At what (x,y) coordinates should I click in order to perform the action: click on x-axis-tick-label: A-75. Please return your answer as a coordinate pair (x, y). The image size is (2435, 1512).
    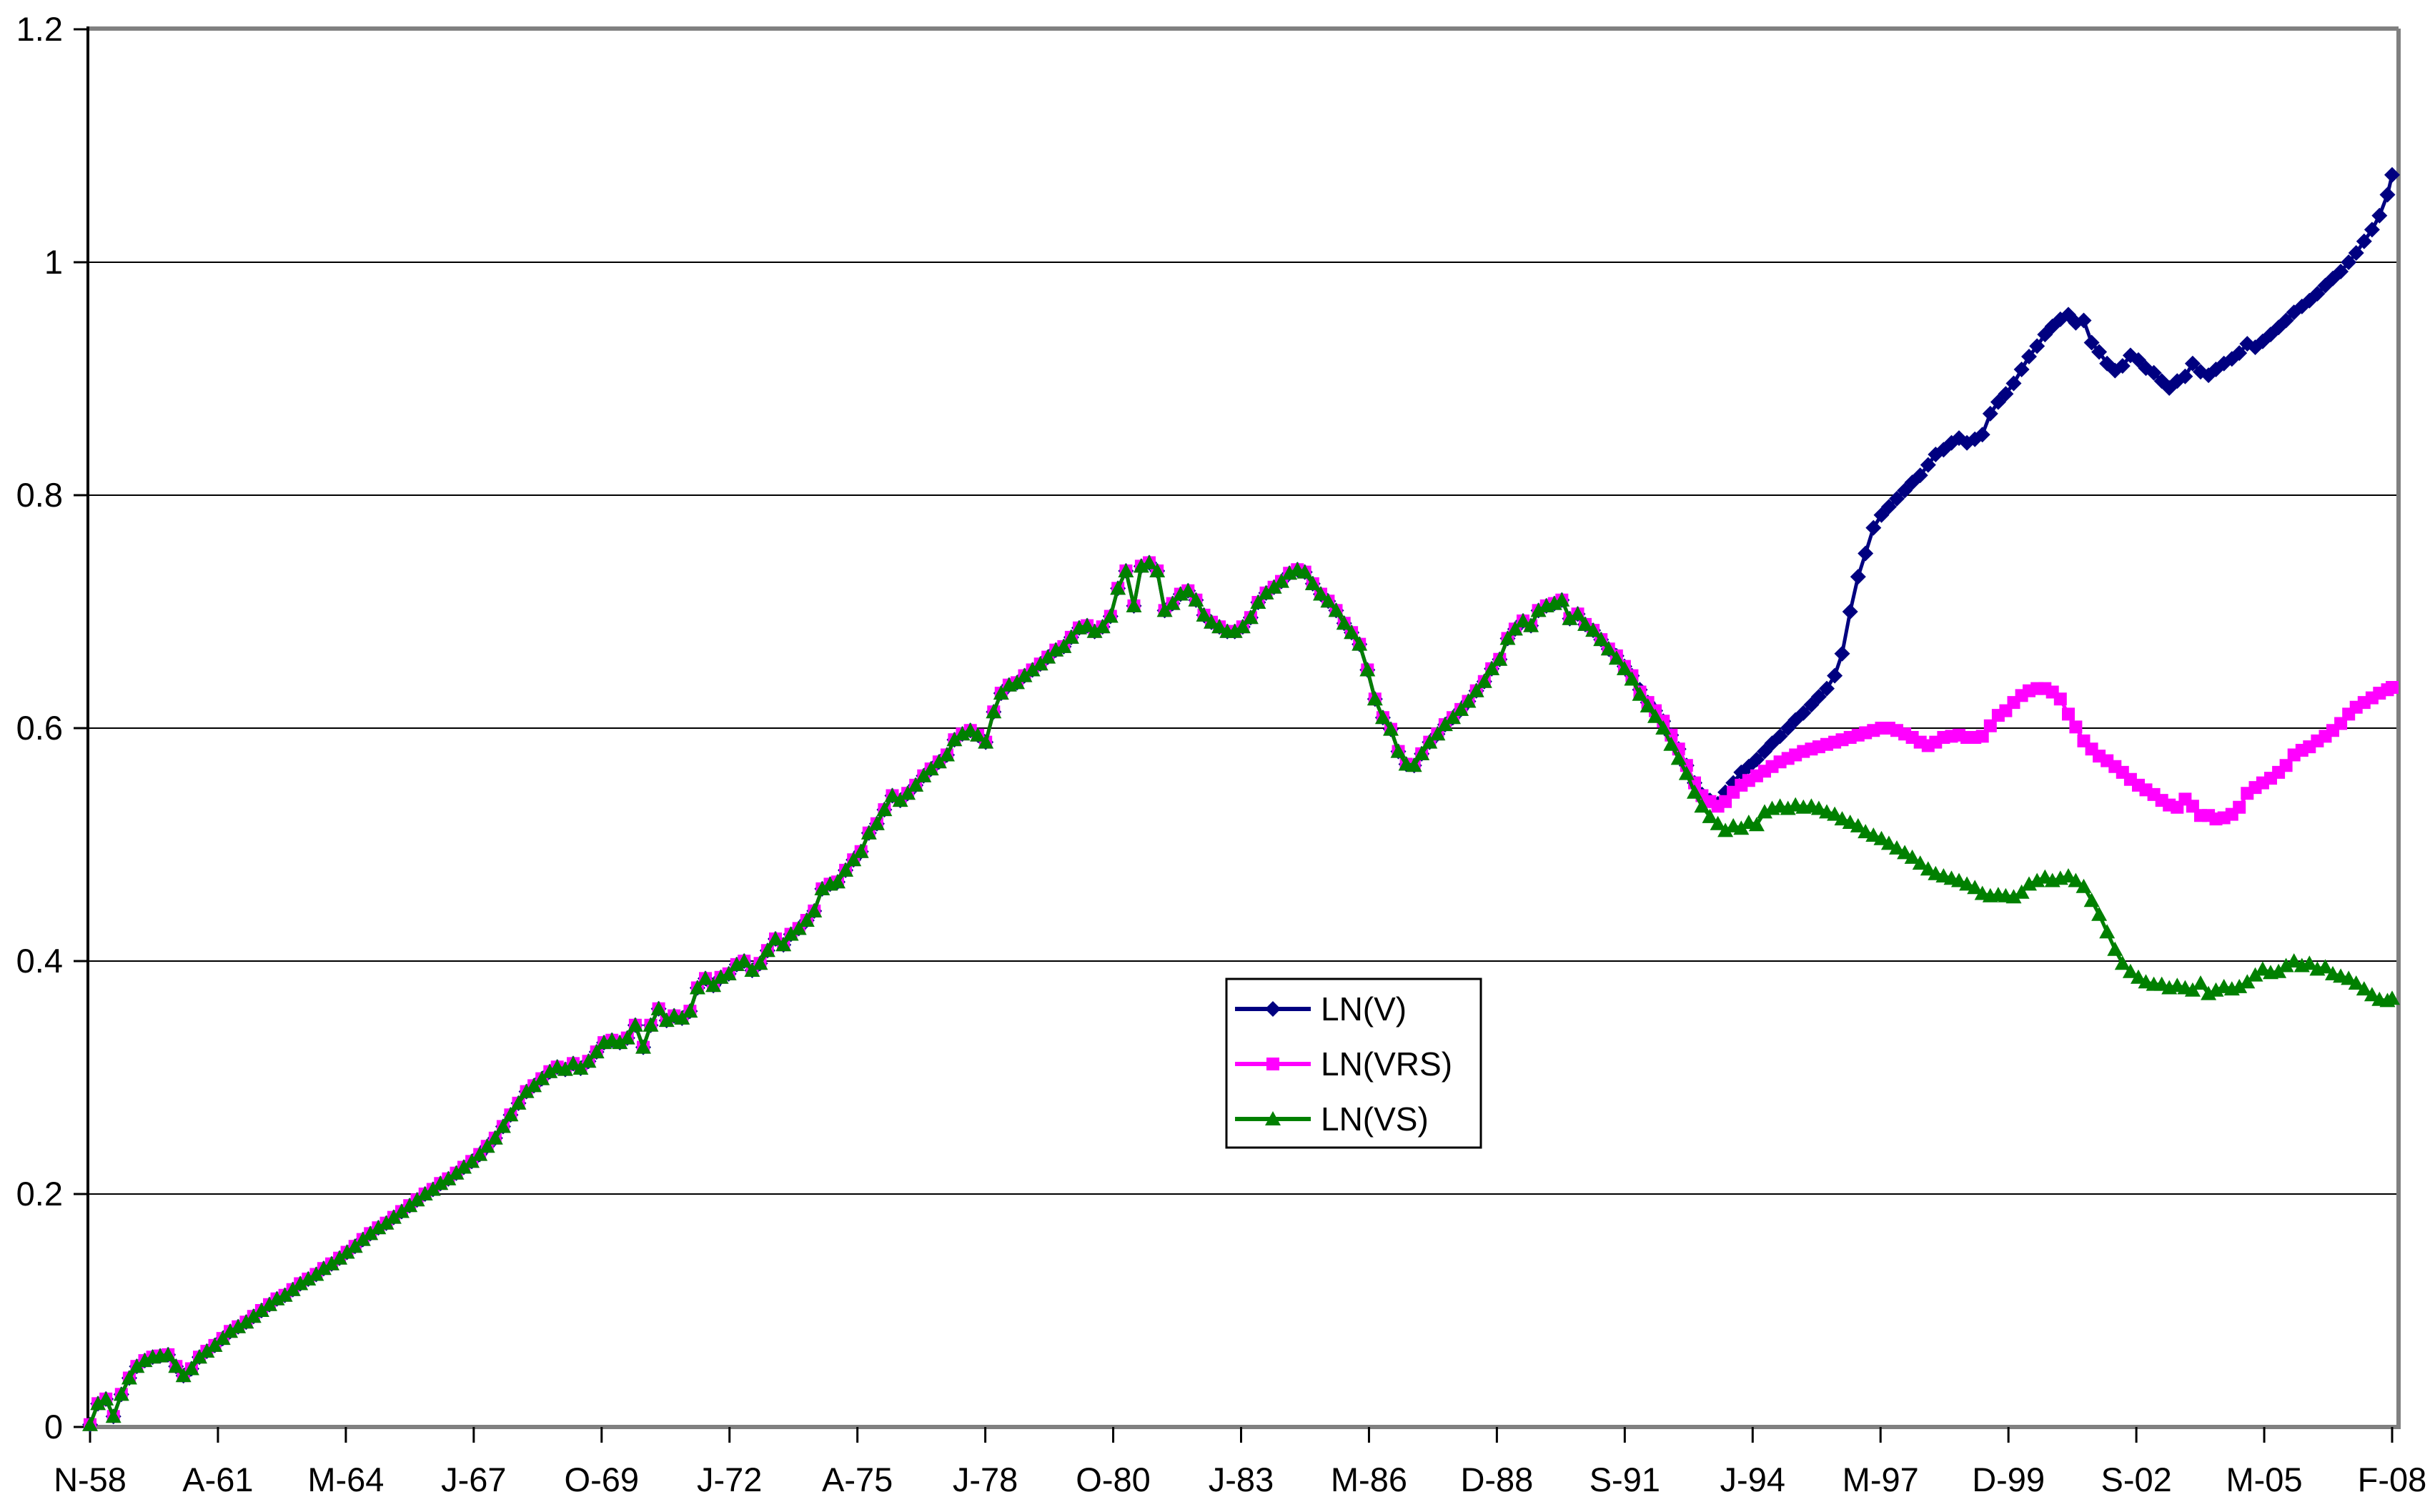
    Looking at the image, I should click on (857, 1480).